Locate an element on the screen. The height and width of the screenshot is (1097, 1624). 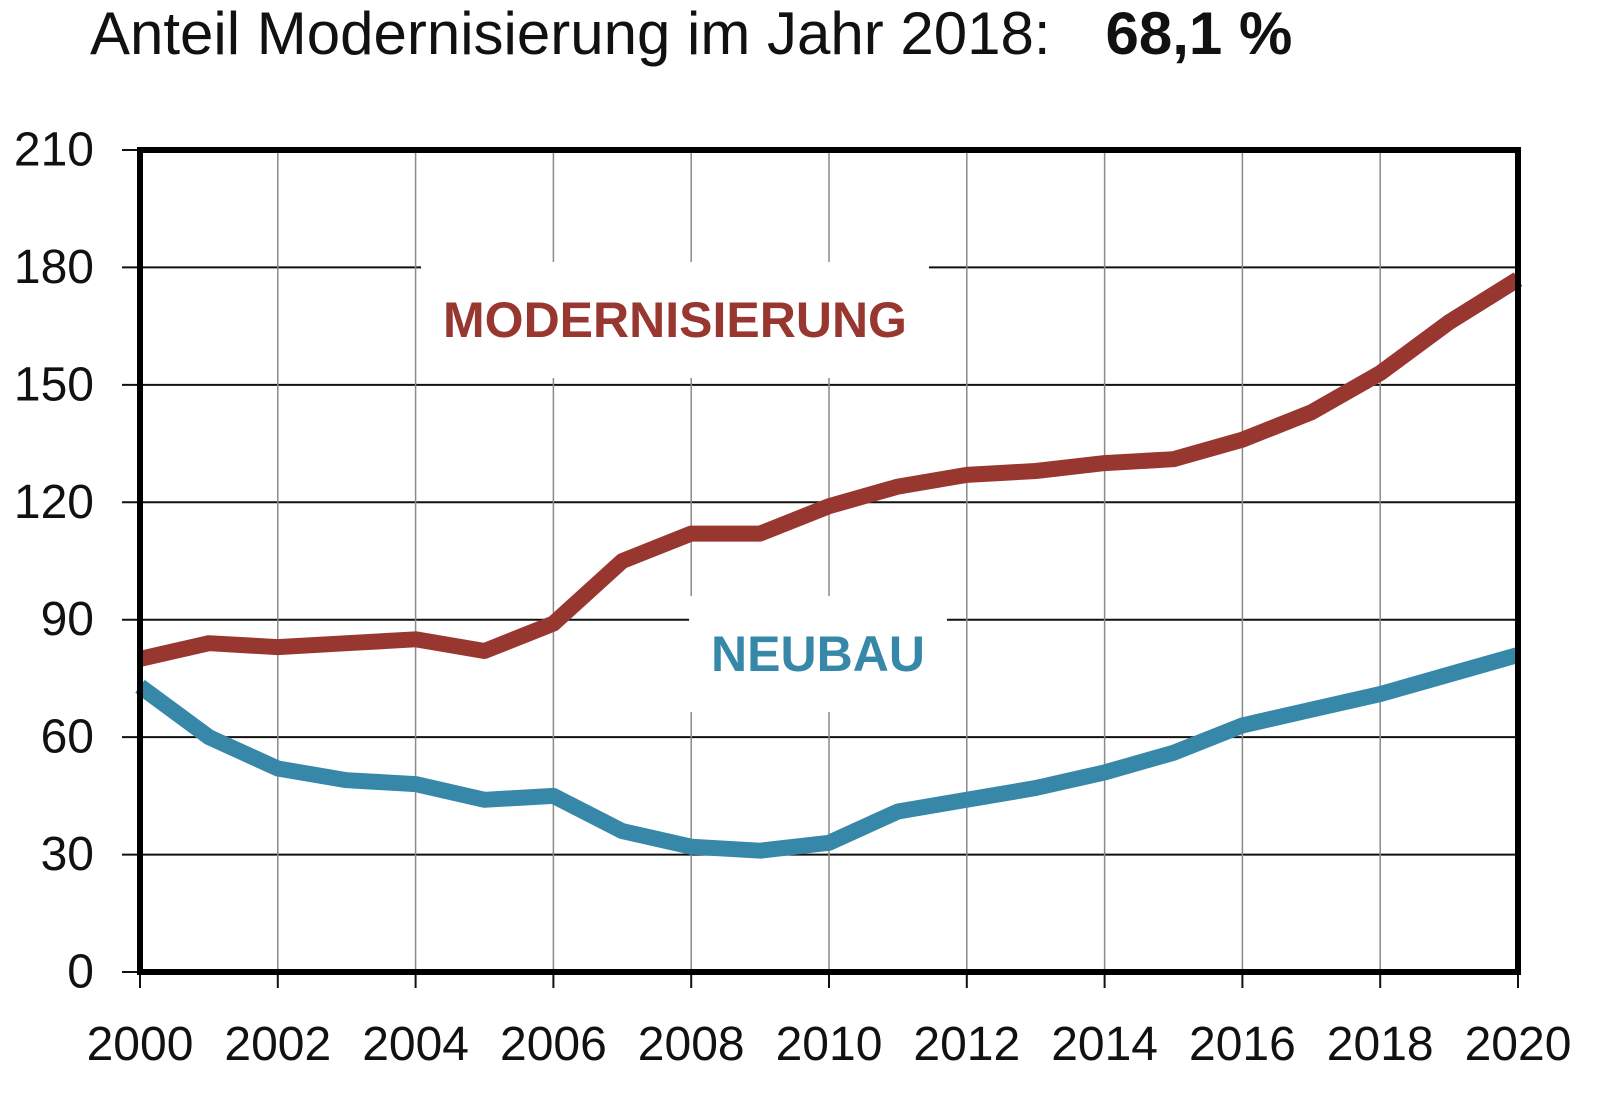
x-tick-label-2016: 2016 is located at coordinates (1242, 1044).